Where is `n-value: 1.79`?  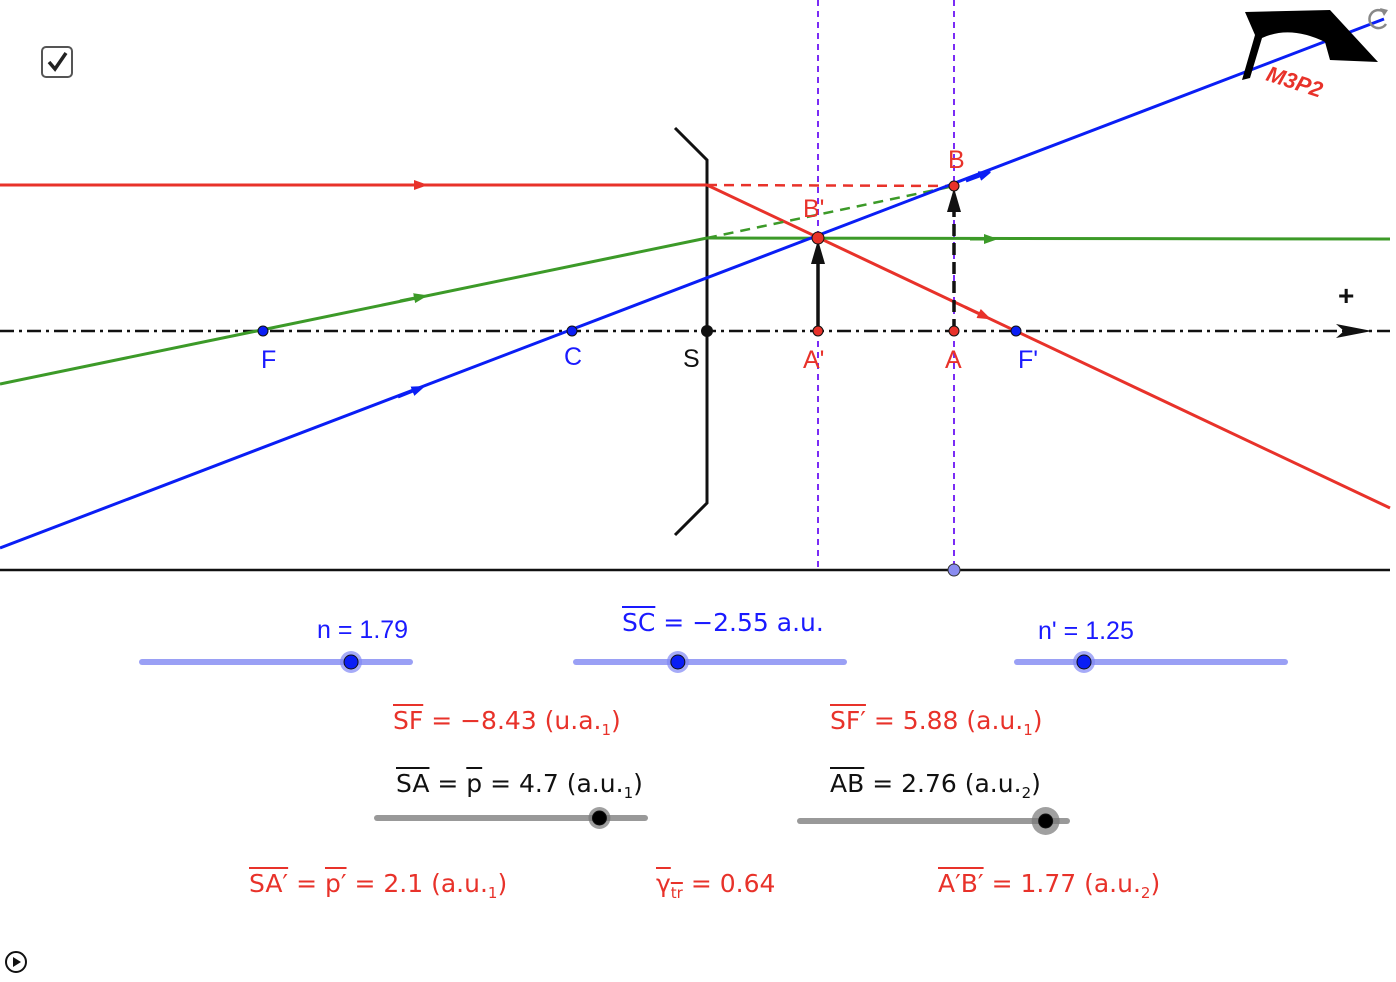
n-value: 1.79 is located at coordinates (384, 630).